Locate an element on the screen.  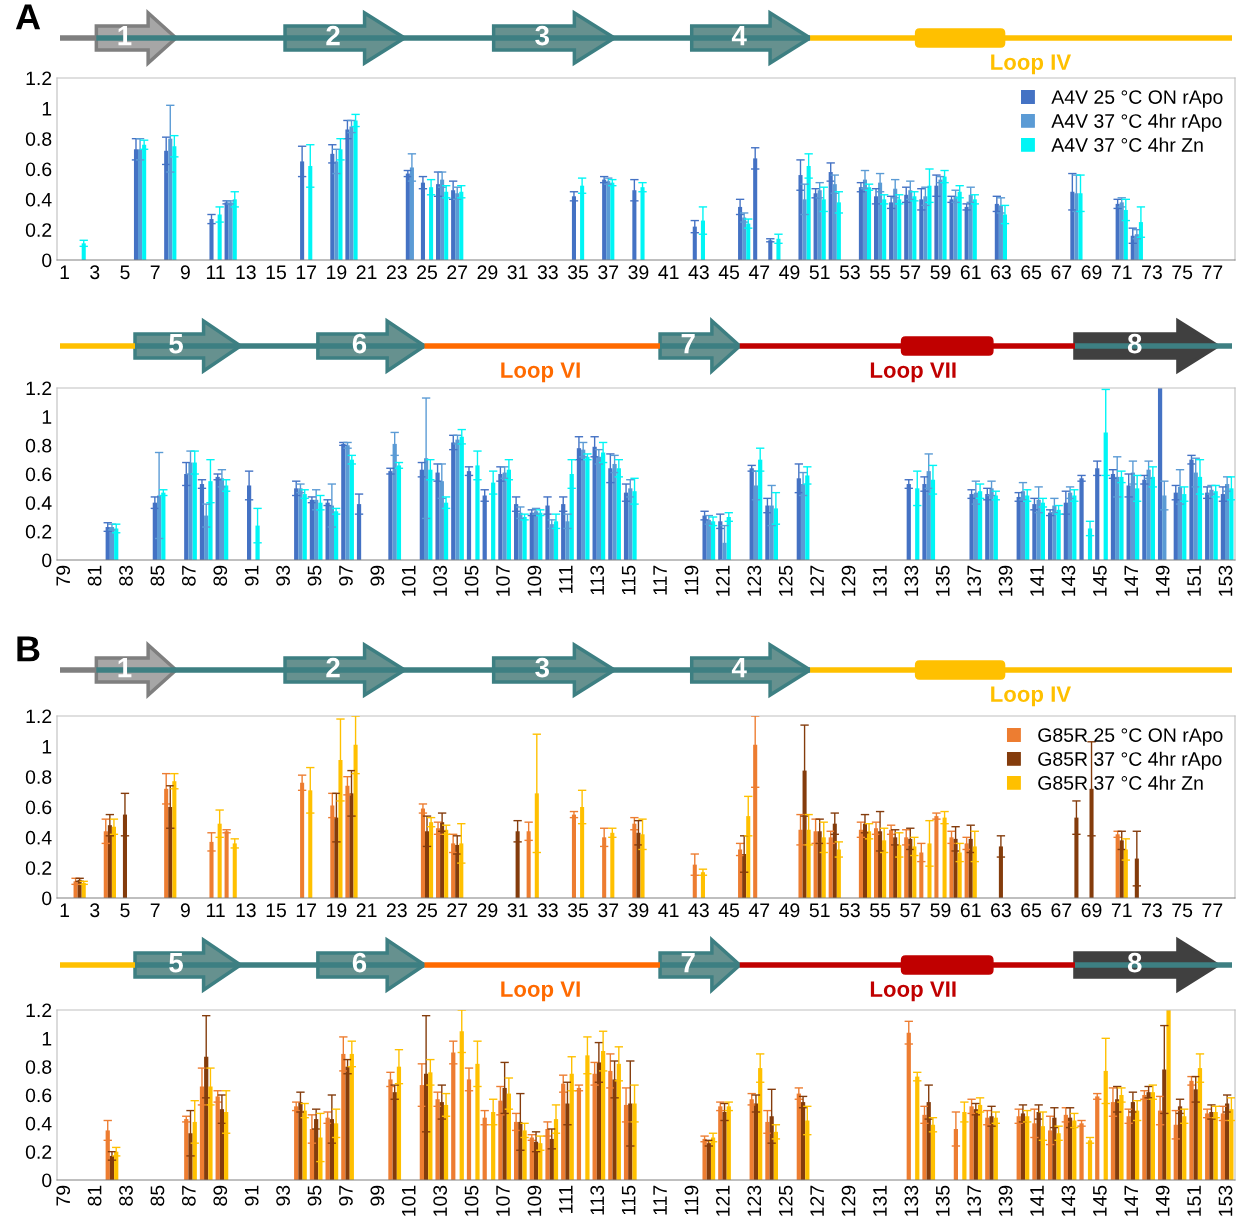
x-tick-label: 105 is located at coordinates (471, 580).